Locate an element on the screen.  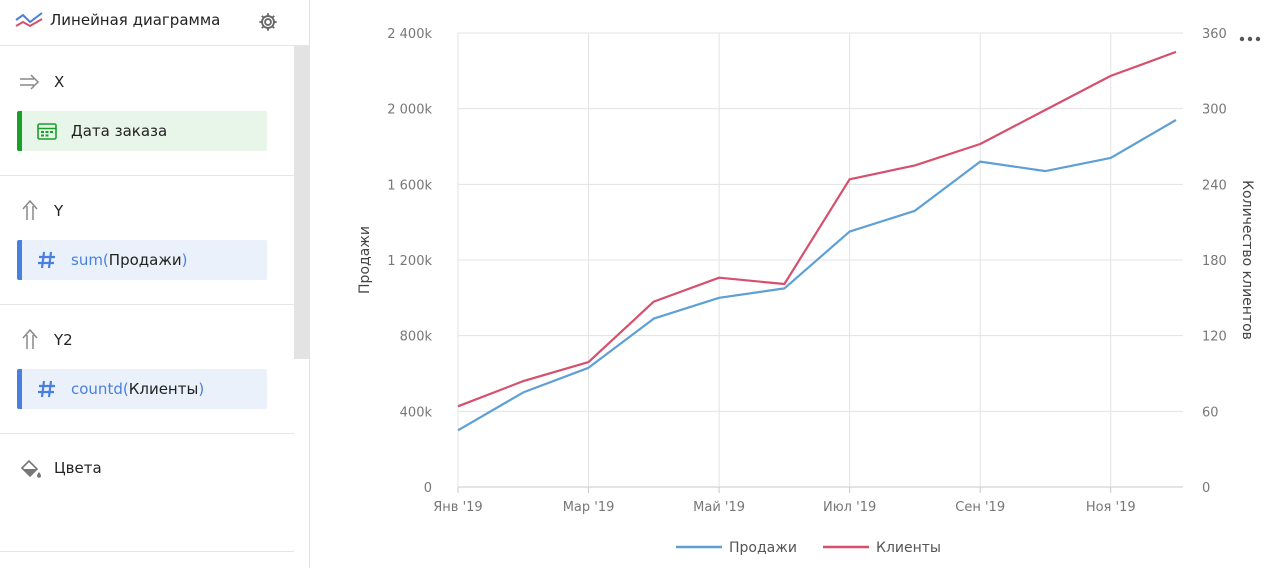
x-tick-label: Сен '19 is located at coordinates (980, 507).